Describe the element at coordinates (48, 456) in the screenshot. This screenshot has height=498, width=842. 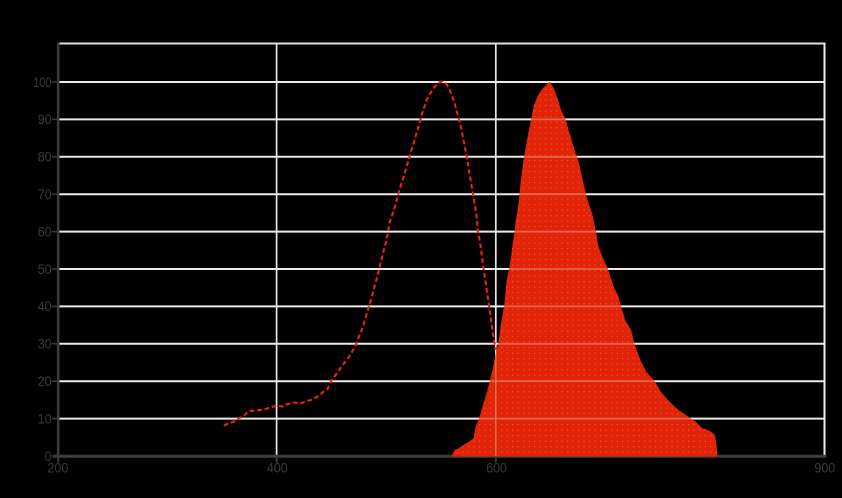
I see `svg-text: 0` at that location.